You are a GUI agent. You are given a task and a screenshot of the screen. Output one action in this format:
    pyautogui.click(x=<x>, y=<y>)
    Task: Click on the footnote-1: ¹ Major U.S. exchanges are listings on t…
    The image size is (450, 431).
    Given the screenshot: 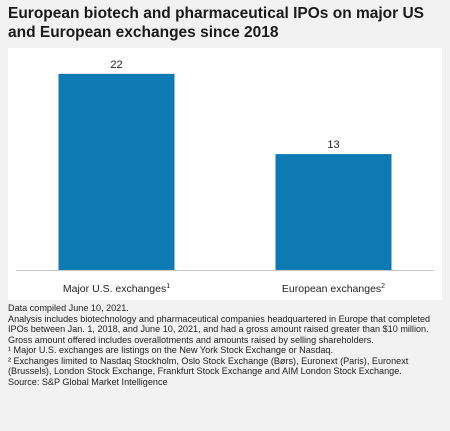 What is the action you would take?
    pyautogui.click(x=171, y=350)
    